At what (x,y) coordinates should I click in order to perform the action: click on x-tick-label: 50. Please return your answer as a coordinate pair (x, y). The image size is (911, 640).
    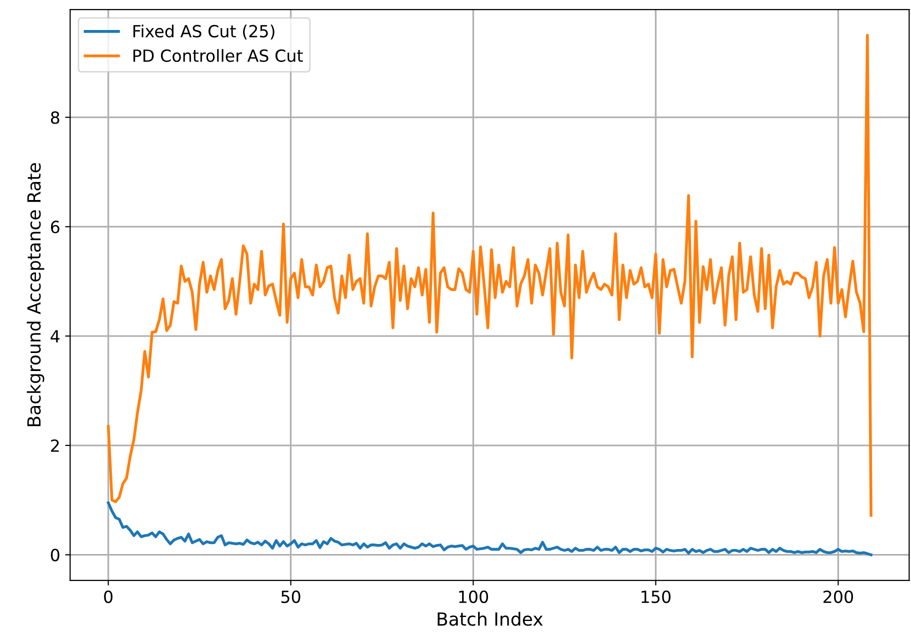
    Looking at the image, I should click on (290, 597).